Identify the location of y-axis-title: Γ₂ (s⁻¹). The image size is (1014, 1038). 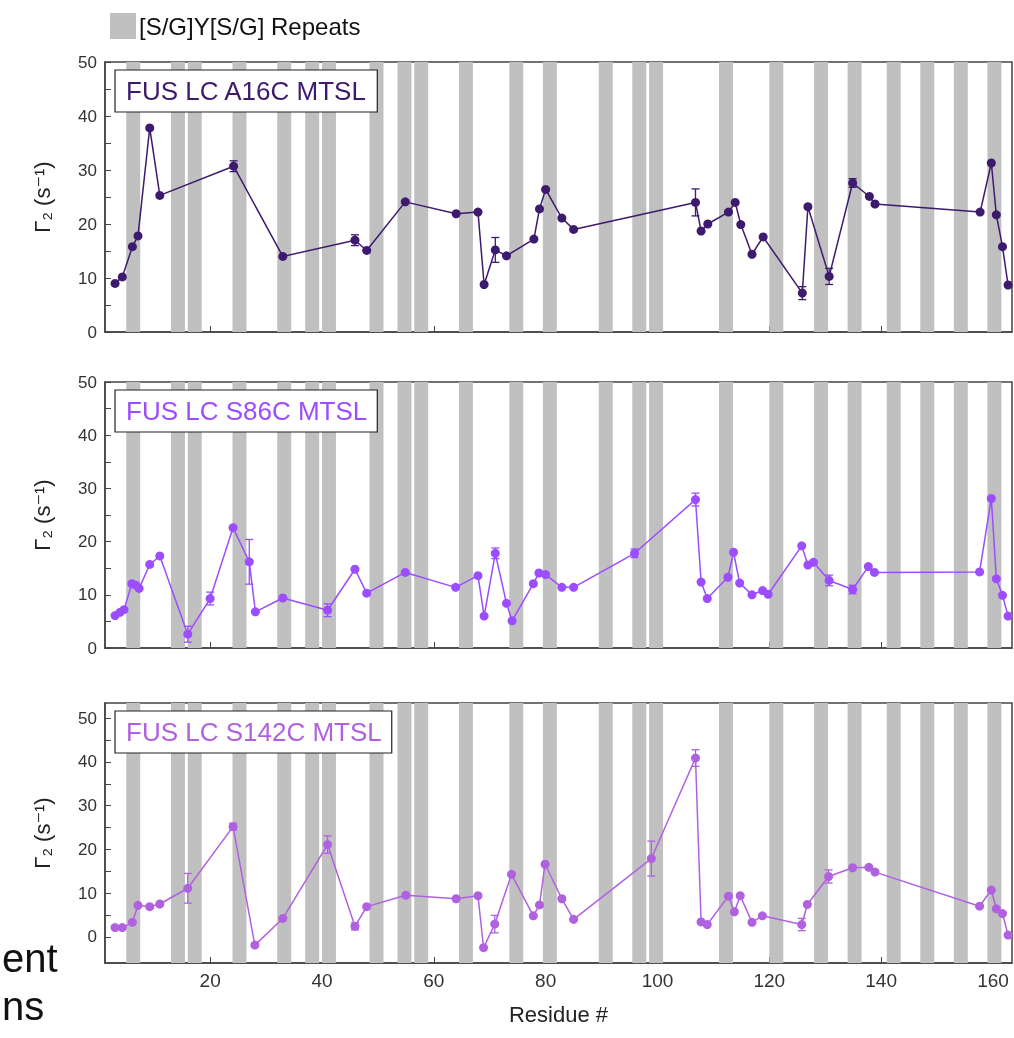
(42, 833).